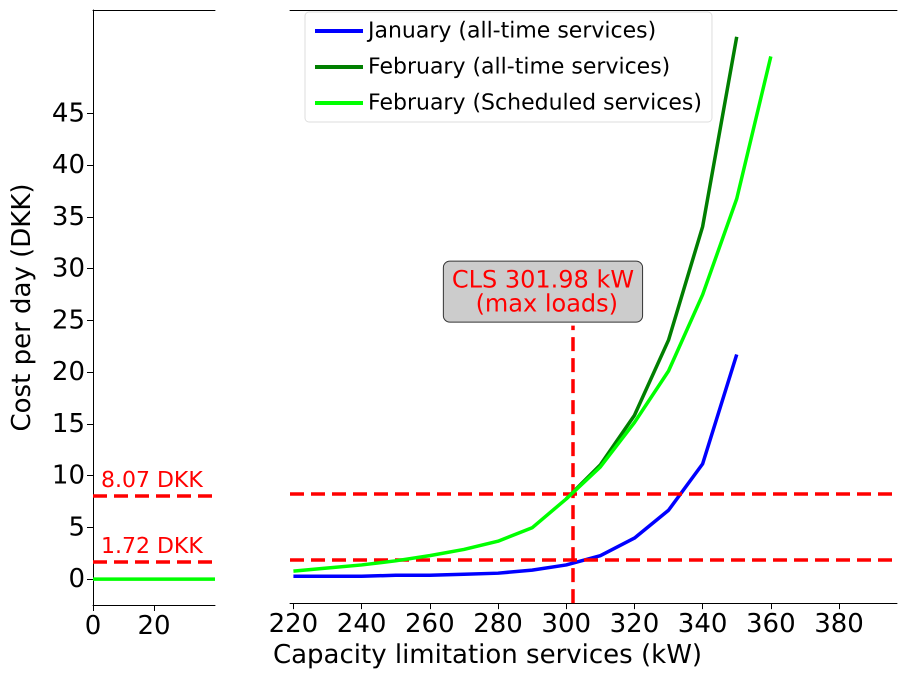 This screenshot has height=673, width=899. I want to click on x-tick-label: 340, so click(703, 624).